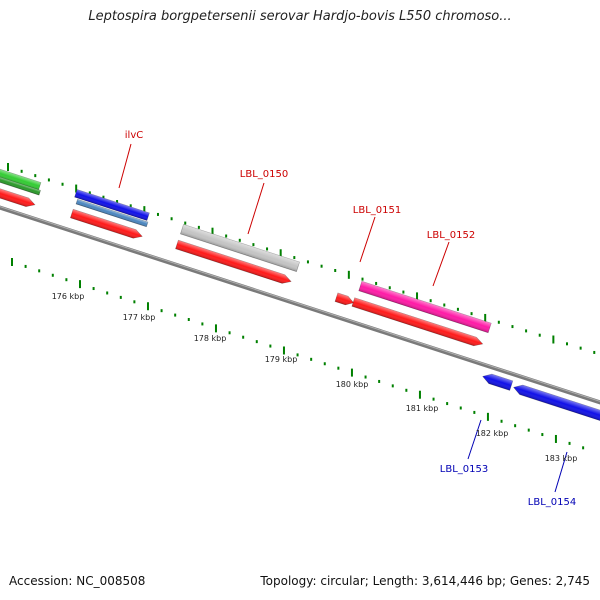  I want to click on gene-arrow-gray, so click(240, 248).